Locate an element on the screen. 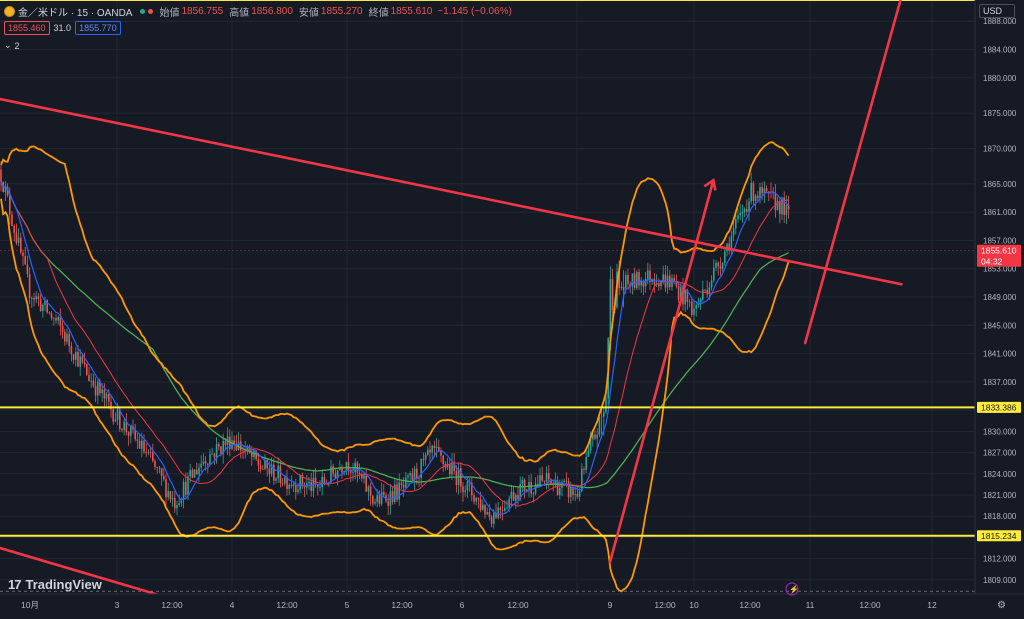 This screenshot has width=1024, height=619. price-tick-label: 1827.000 is located at coordinates (1000, 453).